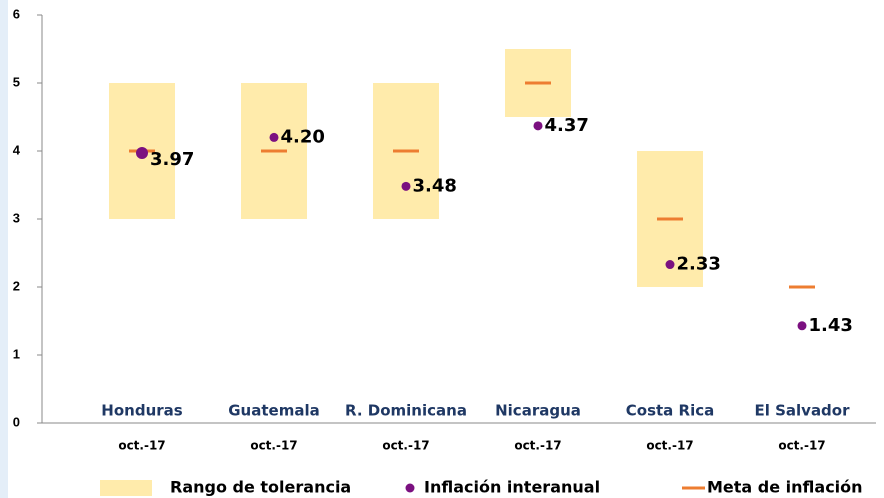 Image resolution: width=884 pixels, height=498 pixels. Describe the element at coordinates (141, 411) in the screenshot. I see `x-tick-label: Honduras` at that location.